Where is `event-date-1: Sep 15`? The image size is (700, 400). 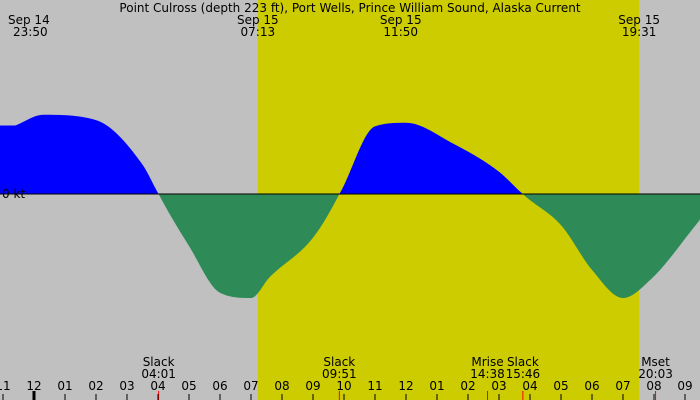
event-date-1: Sep 15 is located at coordinates (258, 20).